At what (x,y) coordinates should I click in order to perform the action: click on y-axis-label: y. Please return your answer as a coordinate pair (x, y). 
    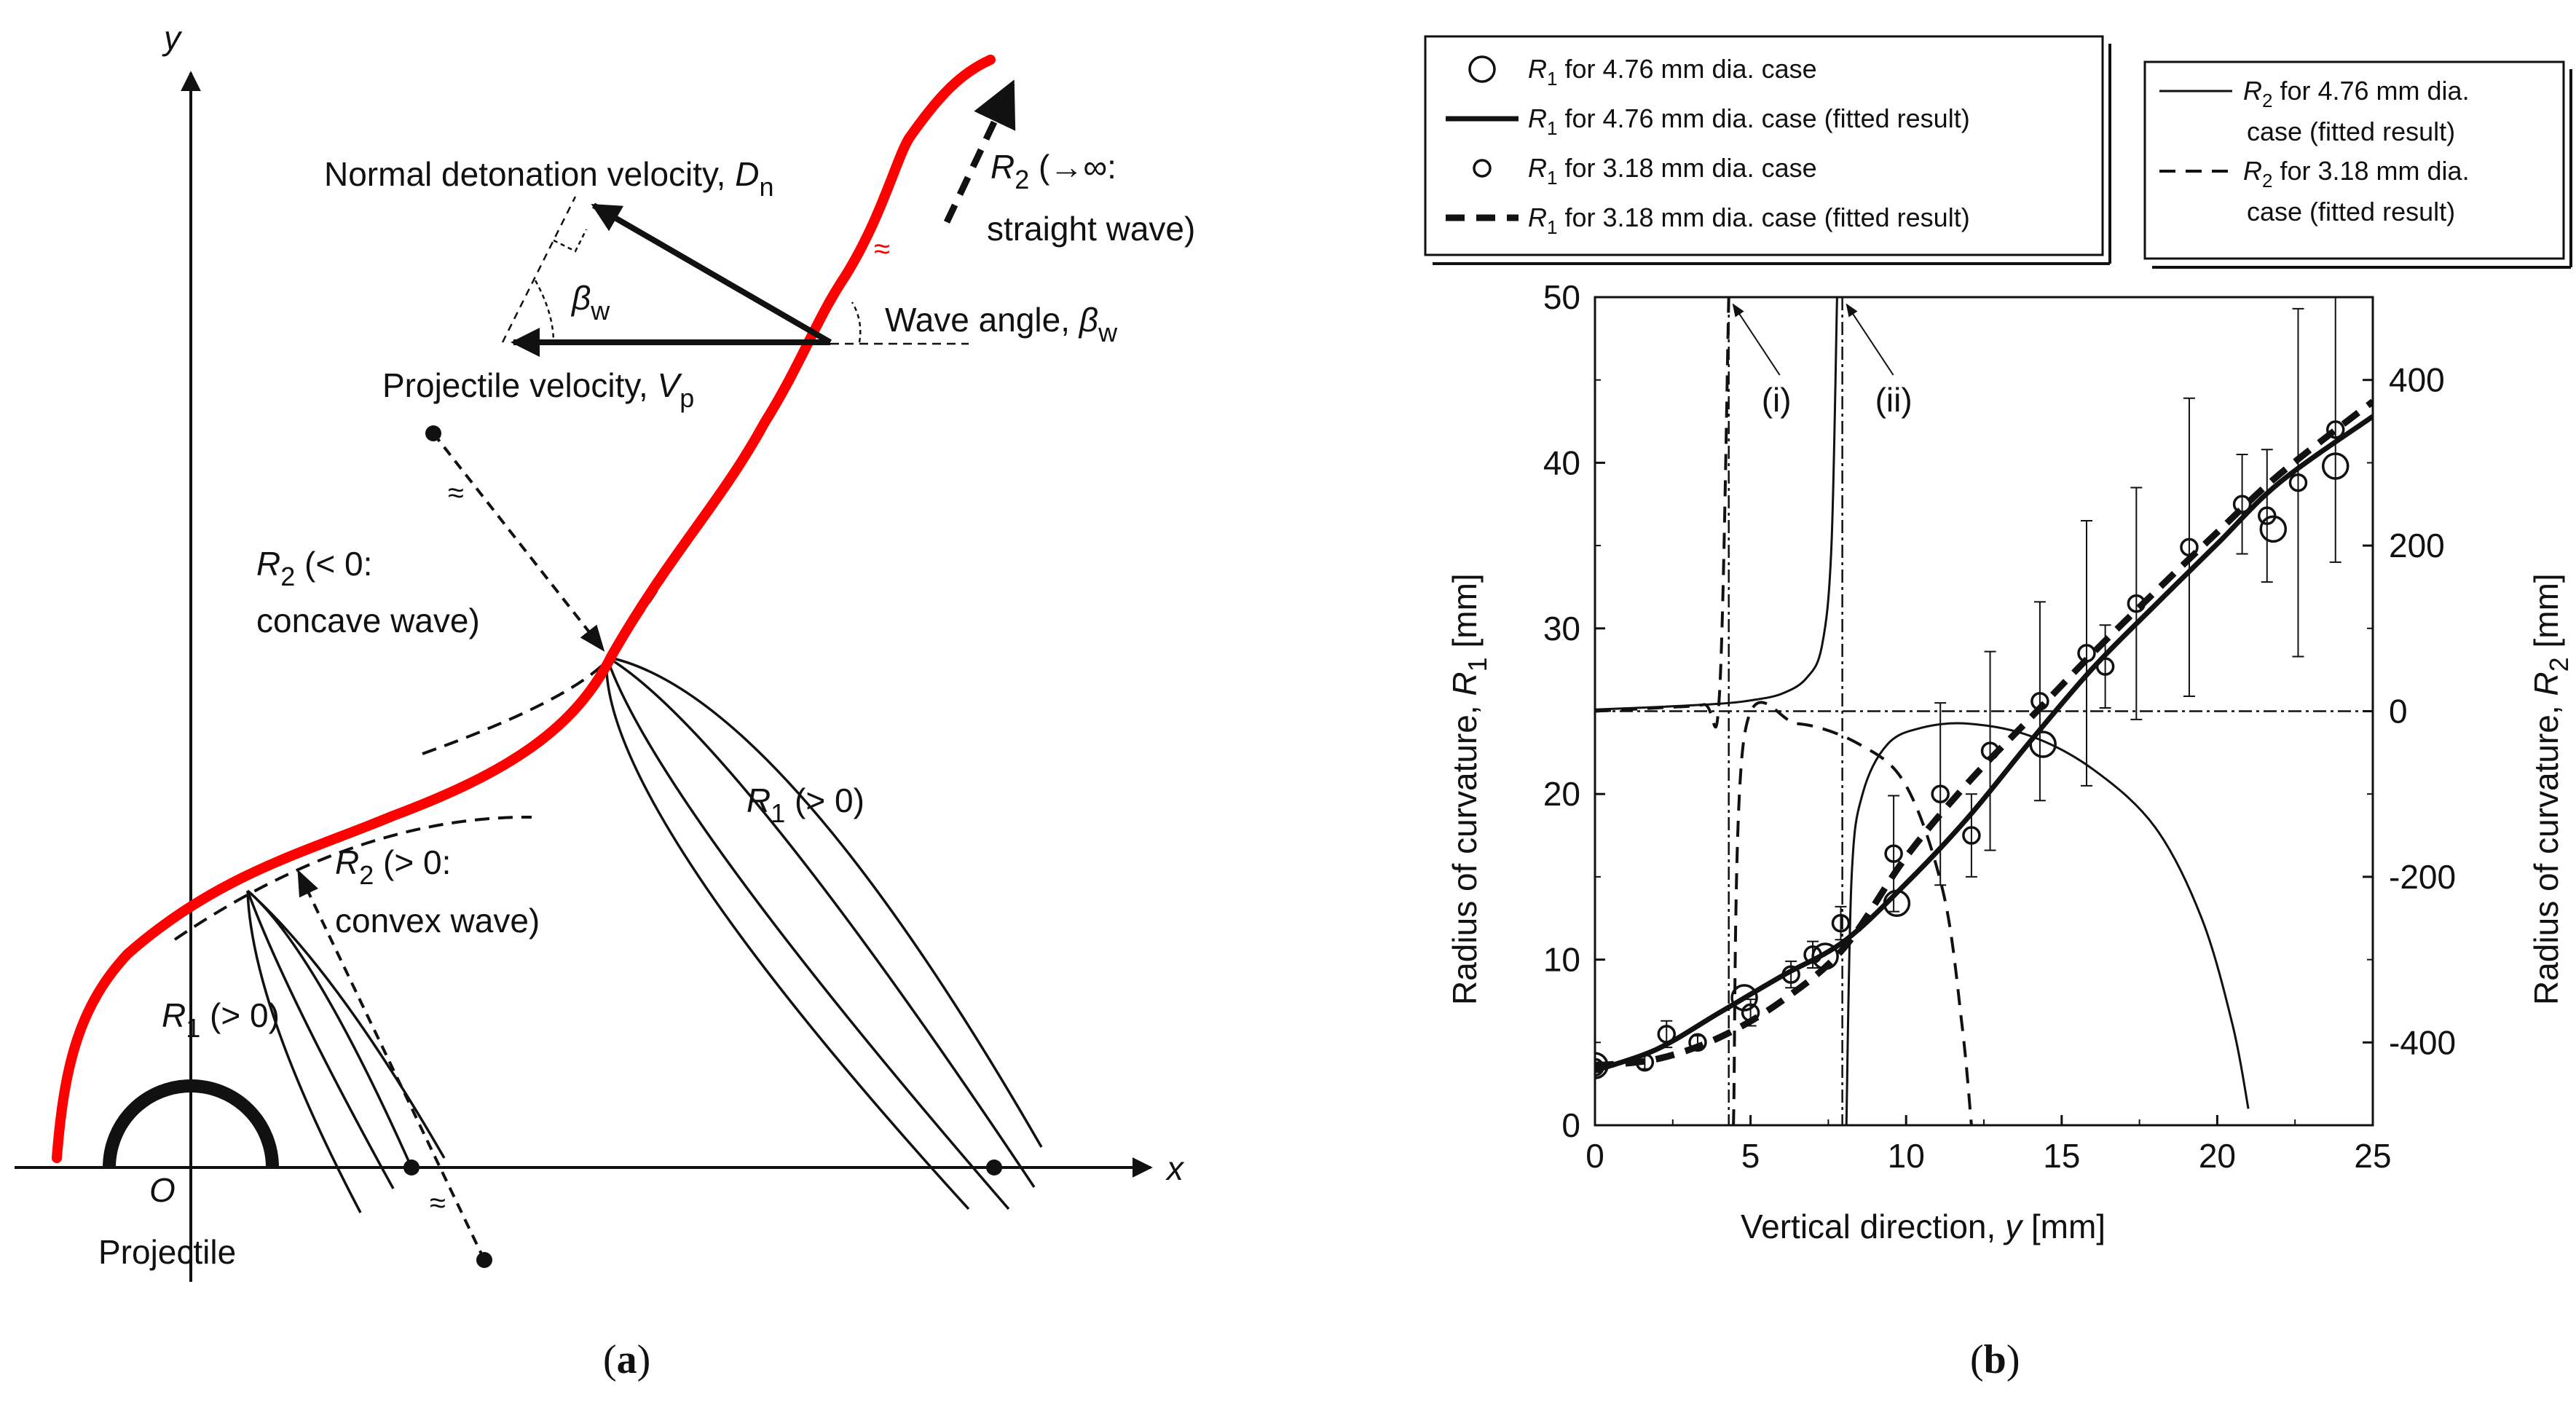
    Looking at the image, I should click on (172, 38).